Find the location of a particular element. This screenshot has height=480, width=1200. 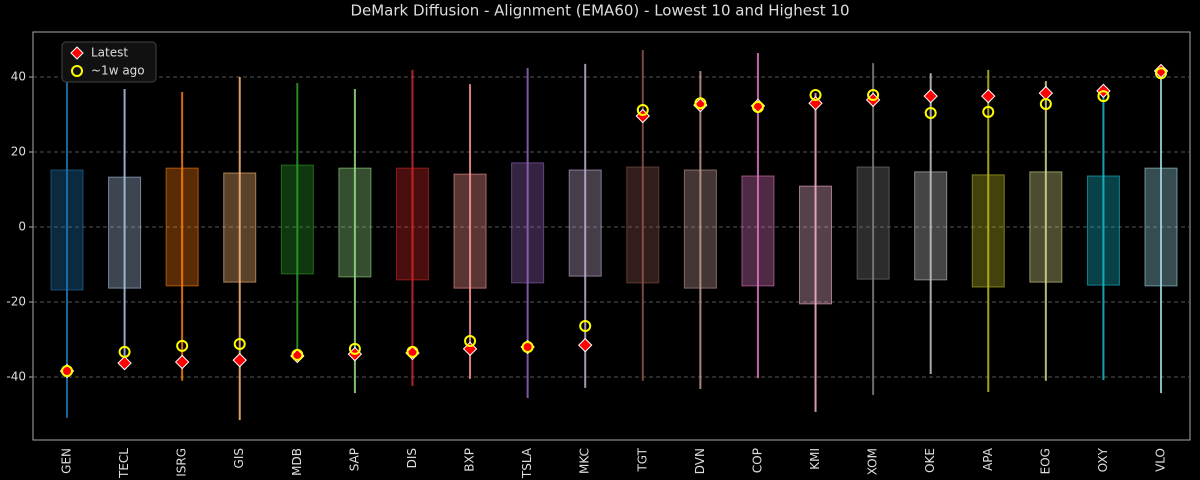

legend-box is located at coordinates (109, 62).